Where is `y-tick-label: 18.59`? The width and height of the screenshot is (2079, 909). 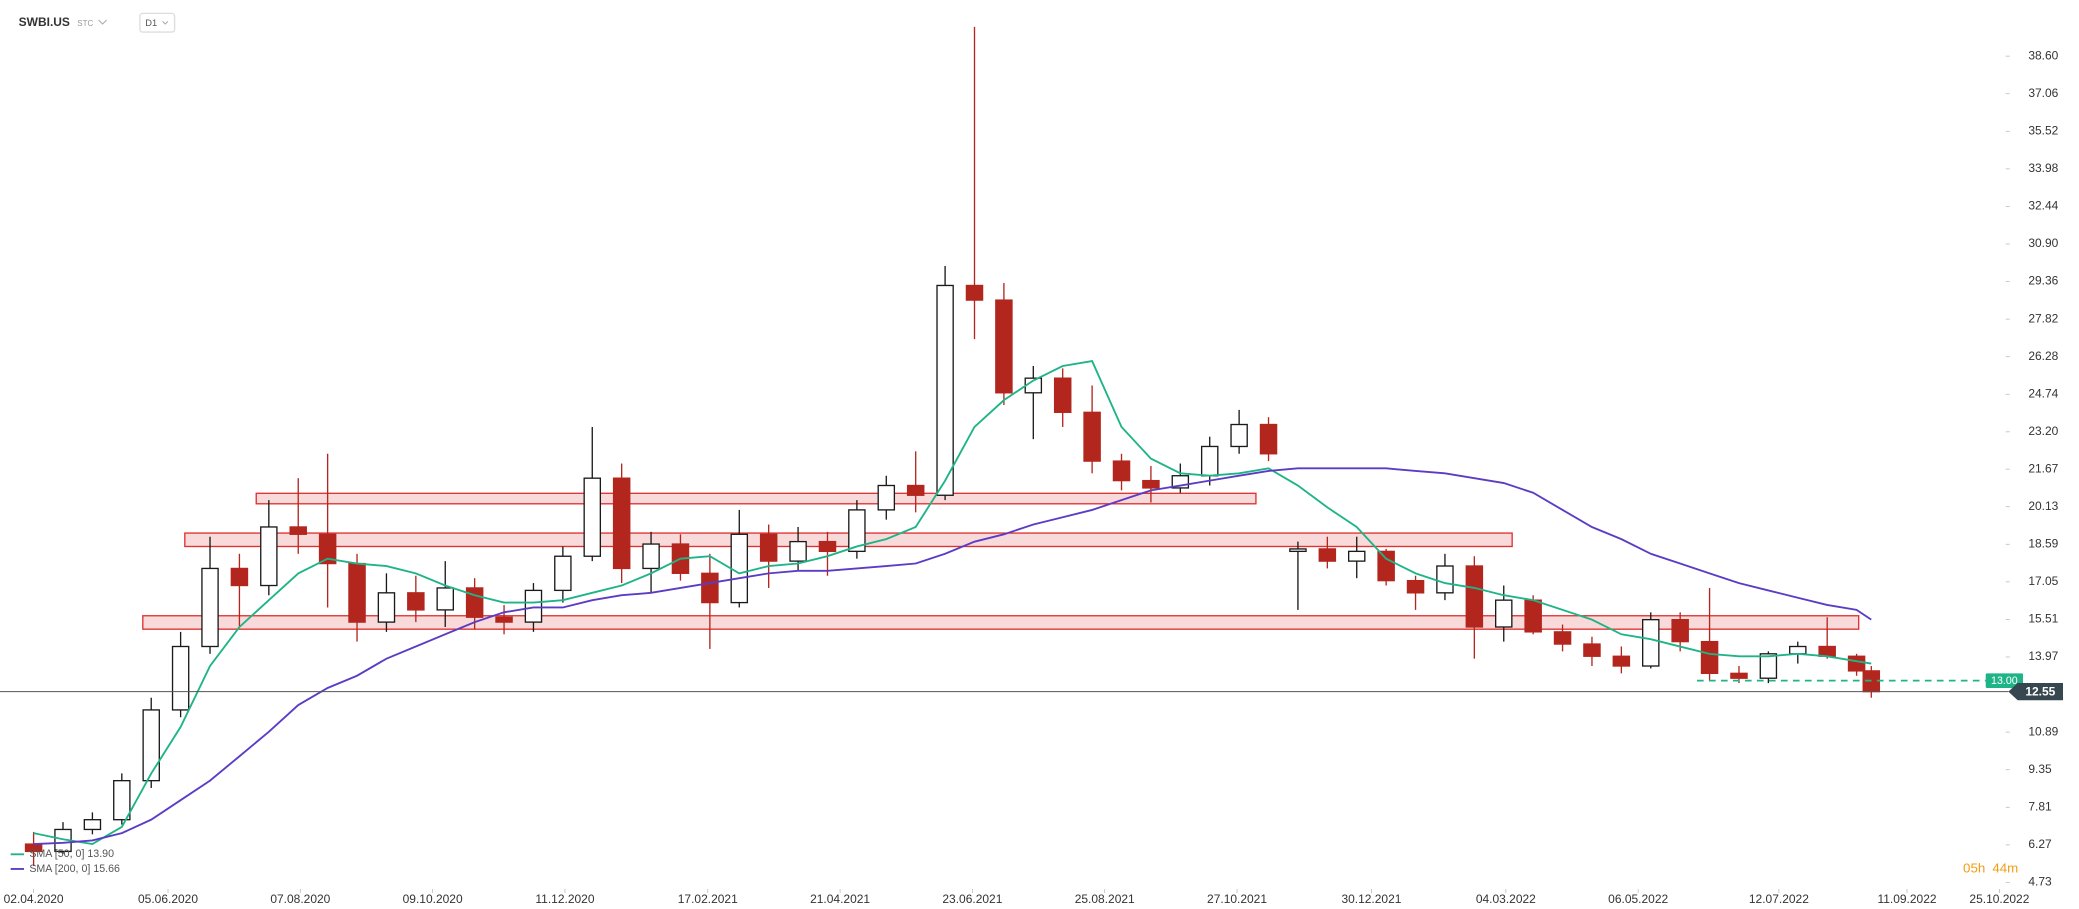
y-tick-label: 18.59 is located at coordinates (2043, 543).